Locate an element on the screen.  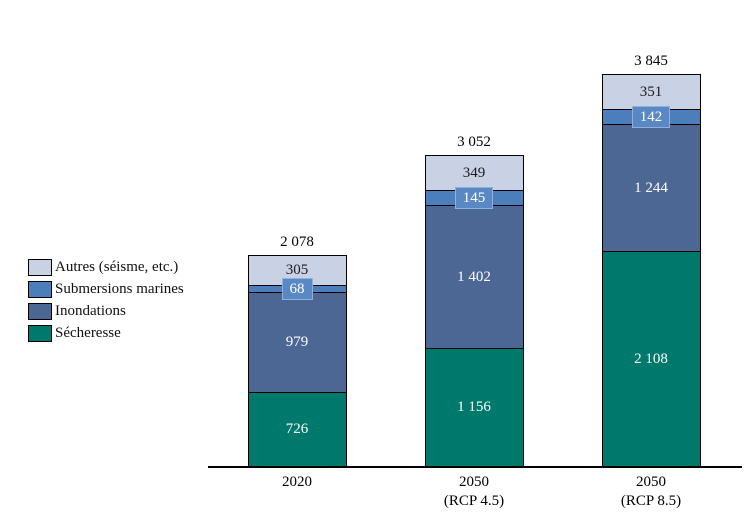
legend-item-secheresse: Sécheresse is located at coordinates (106, 333).